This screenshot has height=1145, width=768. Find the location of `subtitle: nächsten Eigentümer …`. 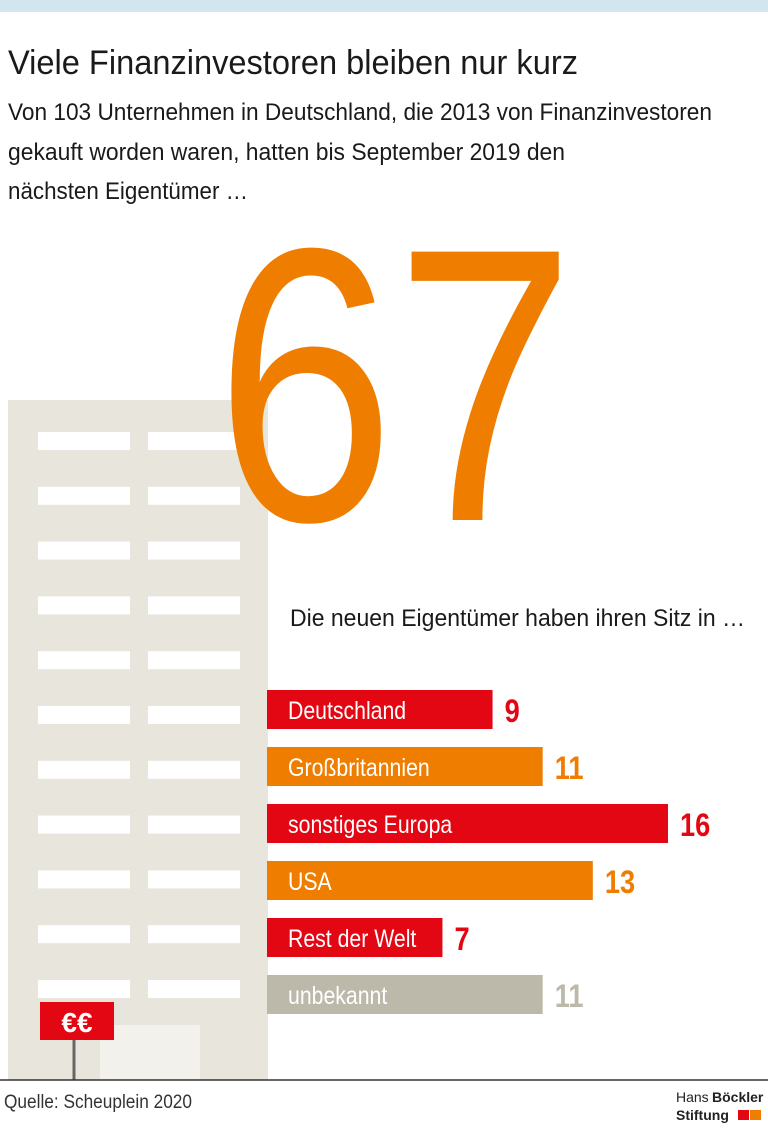

subtitle: nächsten Eigentümer … is located at coordinates (128, 191).